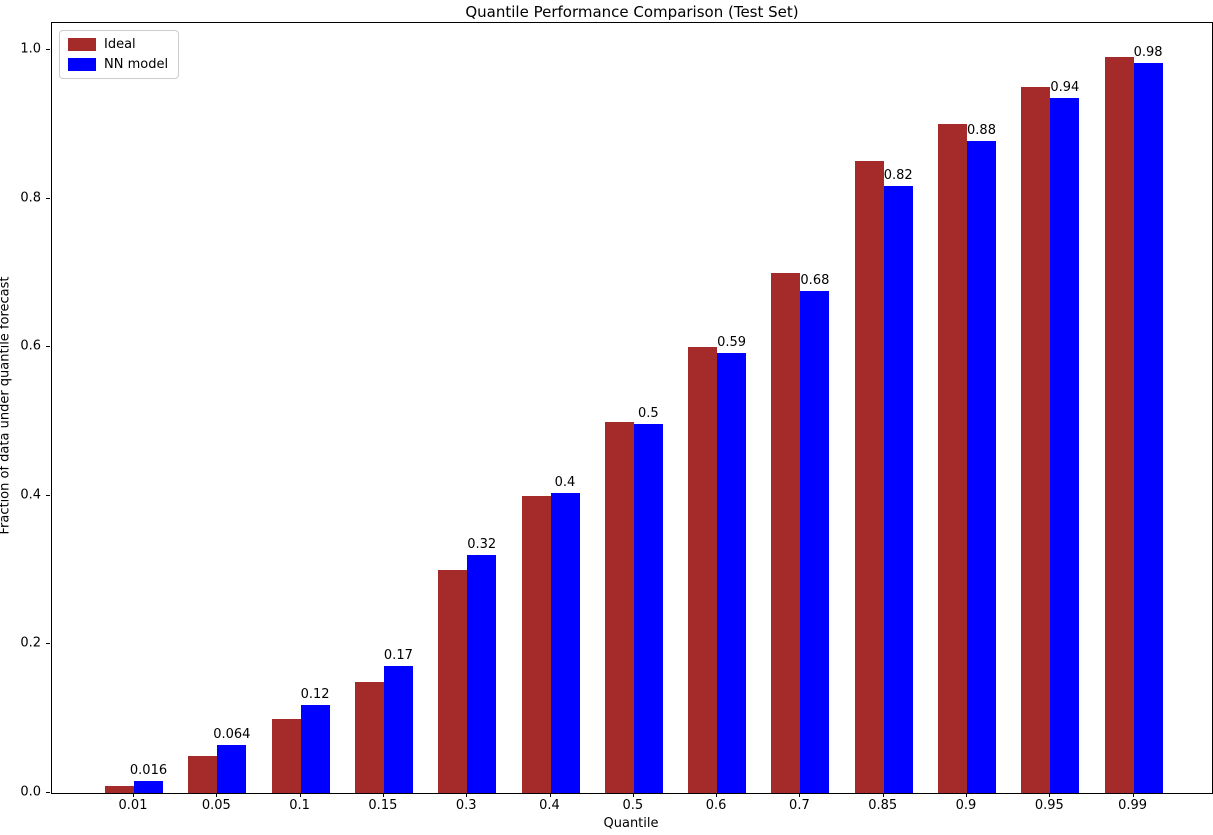  I want to click on x-tick-label: 0.01, so click(133, 805).